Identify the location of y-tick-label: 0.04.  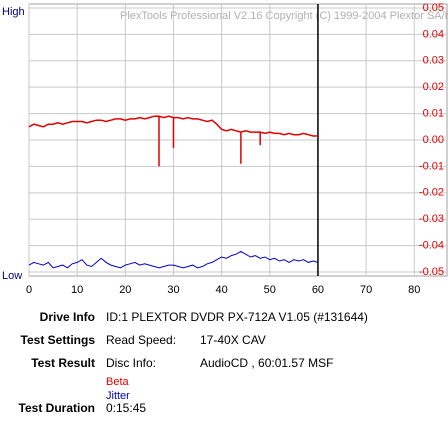
(433, 34).